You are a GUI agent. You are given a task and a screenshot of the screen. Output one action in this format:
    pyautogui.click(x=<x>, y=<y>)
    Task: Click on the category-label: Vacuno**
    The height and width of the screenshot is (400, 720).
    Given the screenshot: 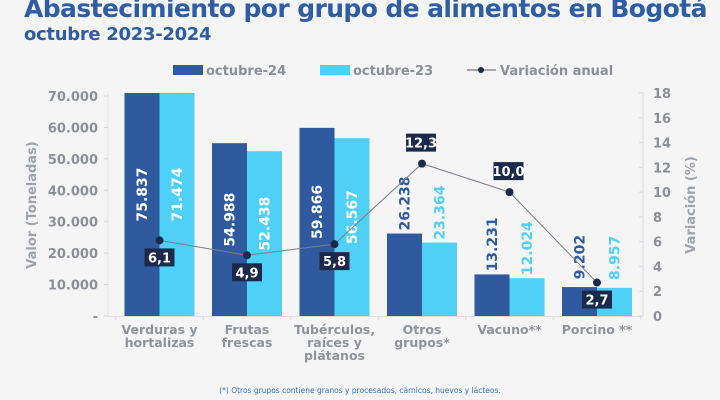 What is the action you would take?
    pyautogui.click(x=509, y=329)
    